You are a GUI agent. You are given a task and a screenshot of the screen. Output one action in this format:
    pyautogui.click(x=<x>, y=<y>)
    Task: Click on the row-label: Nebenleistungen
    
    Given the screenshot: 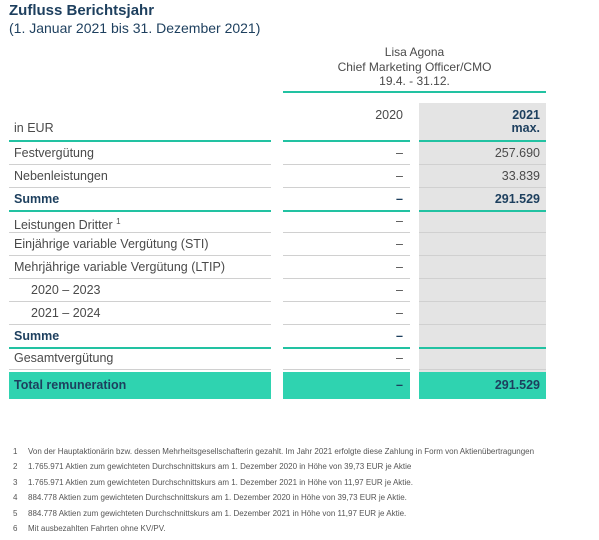 What is the action you would take?
    pyautogui.click(x=61, y=176)
    